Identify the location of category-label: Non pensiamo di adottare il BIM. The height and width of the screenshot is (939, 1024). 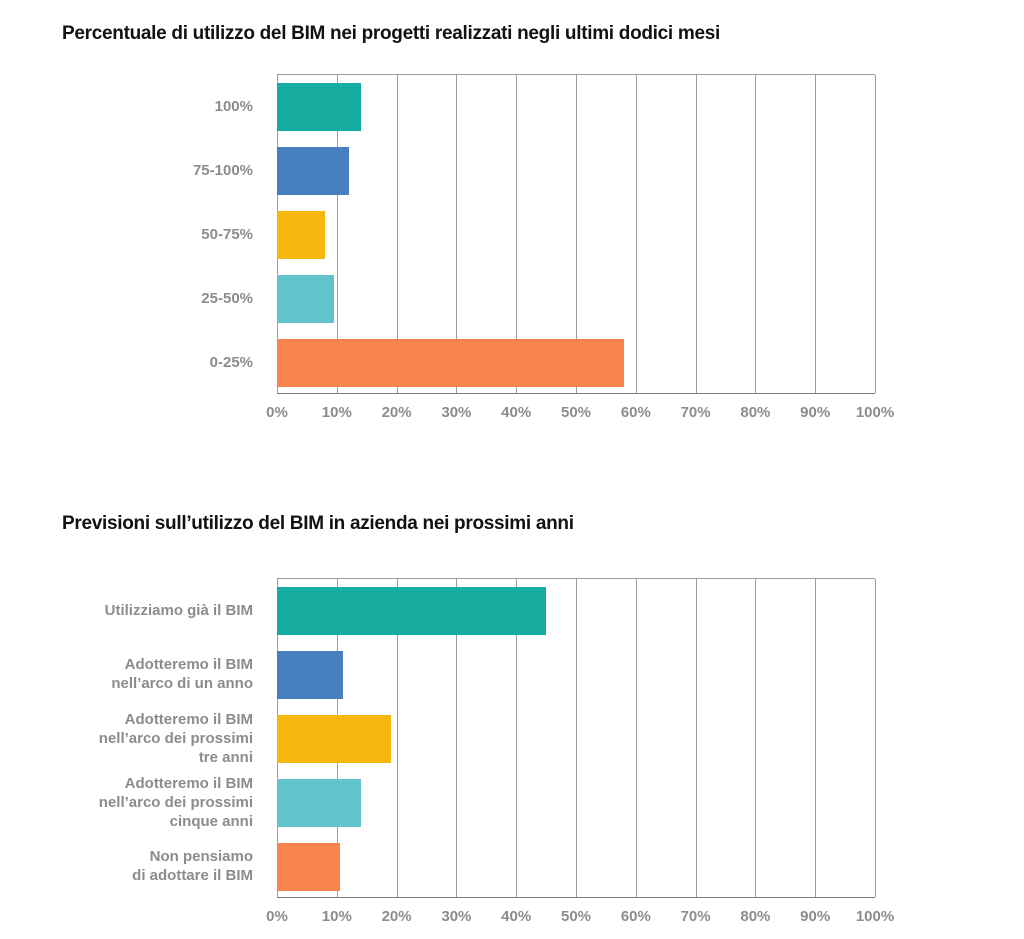
(192, 866).